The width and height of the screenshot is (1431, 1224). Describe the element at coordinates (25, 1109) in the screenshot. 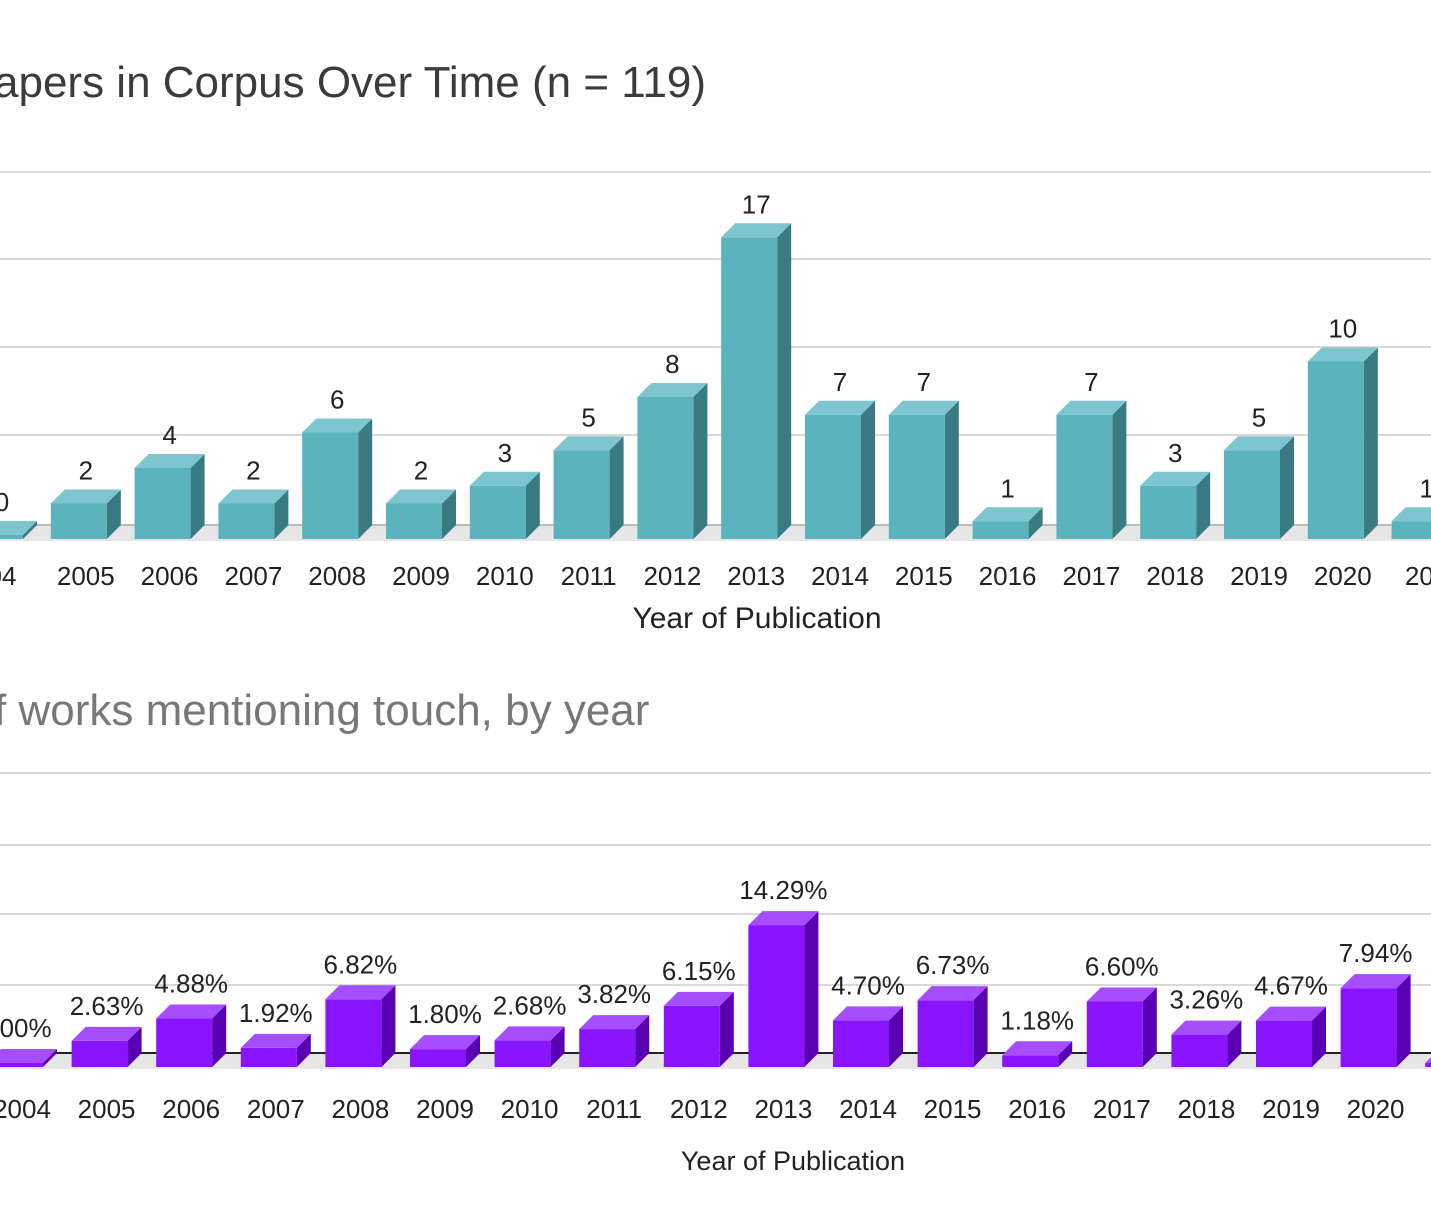

I see `chart-2-tick-label: 2004` at that location.